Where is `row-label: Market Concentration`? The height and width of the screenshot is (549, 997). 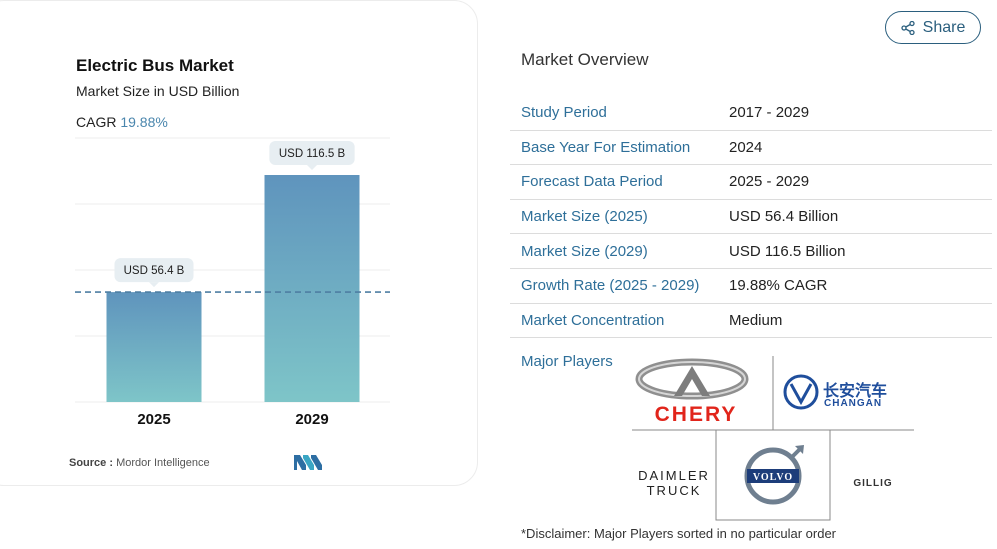 row-label: Market Concentration is located at coordinates (593, 320).